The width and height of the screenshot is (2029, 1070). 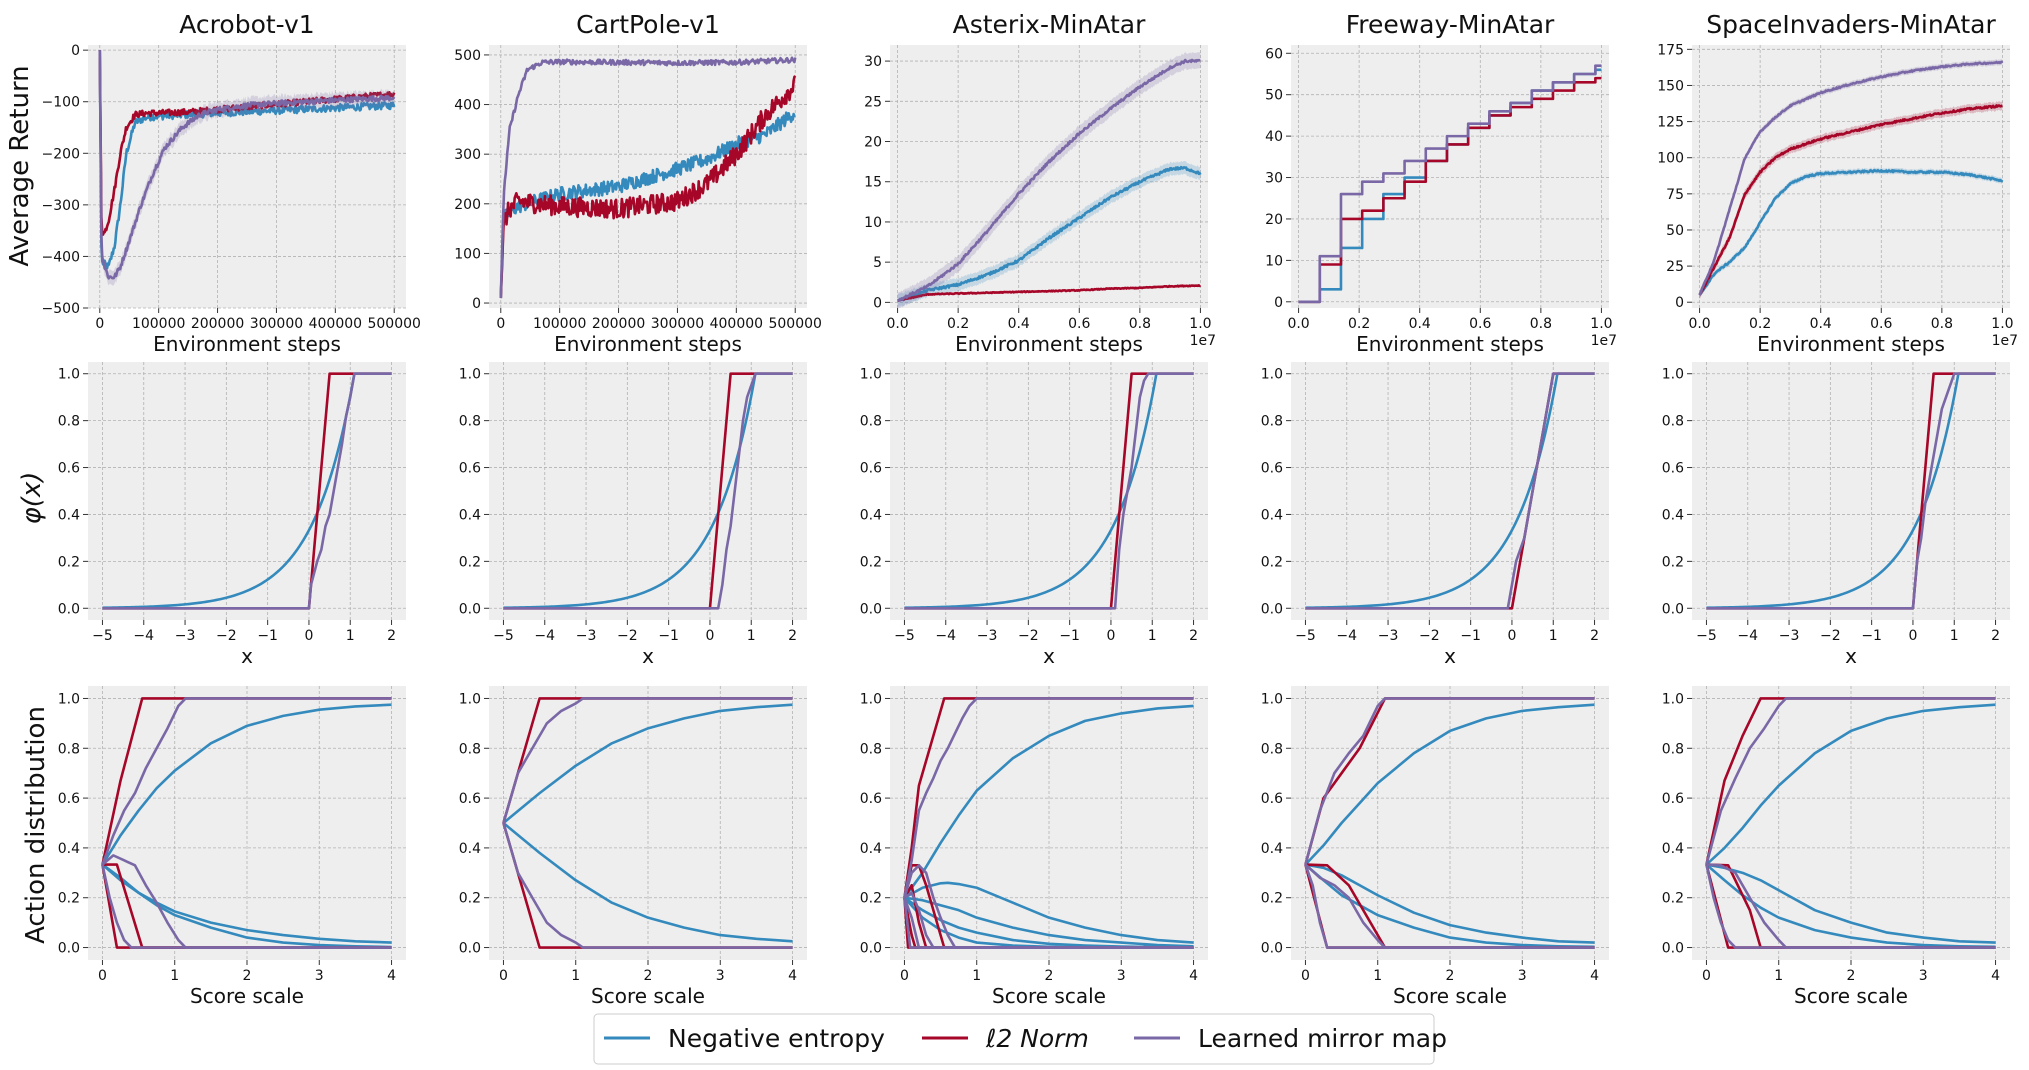 What do you see at coordinates (1881, 324) in the screenshot?
I see `x-tick-label: 0.6` at bounding box center [1881, 324].